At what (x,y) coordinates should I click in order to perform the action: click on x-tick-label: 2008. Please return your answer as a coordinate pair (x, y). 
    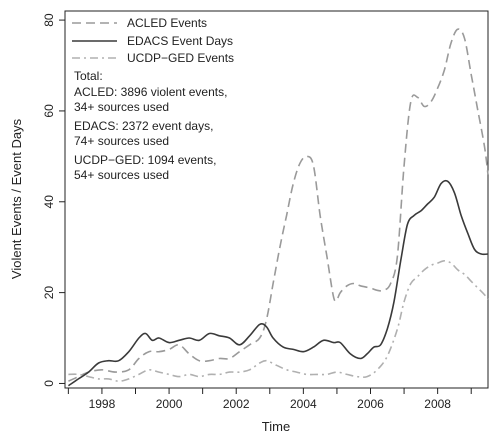
    Looking at the image, I should click on (437, 404).